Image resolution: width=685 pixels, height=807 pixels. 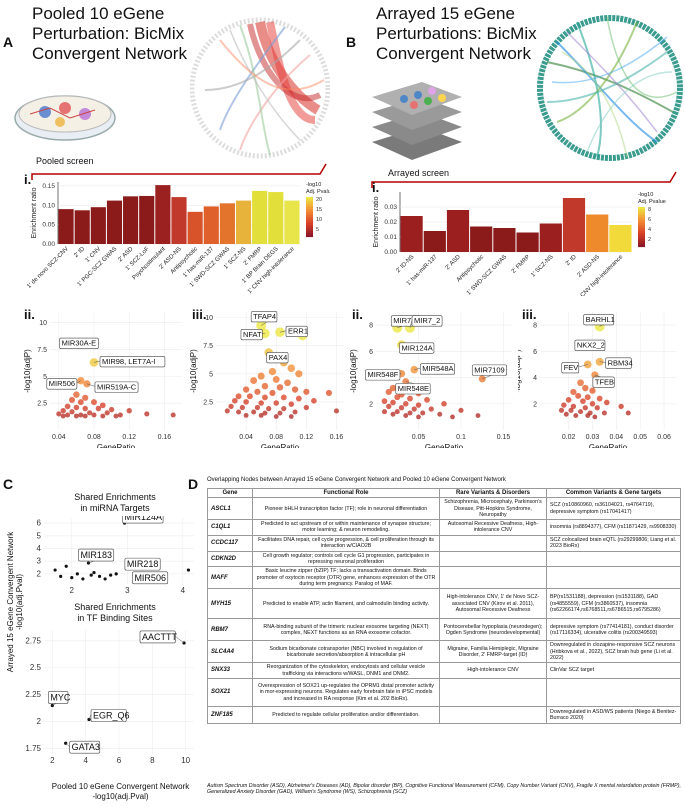 What do you see at coordinates (48, 205) in the screenshot?
I see `y-tick-label: 0.10` at bounding box center [48, 205].